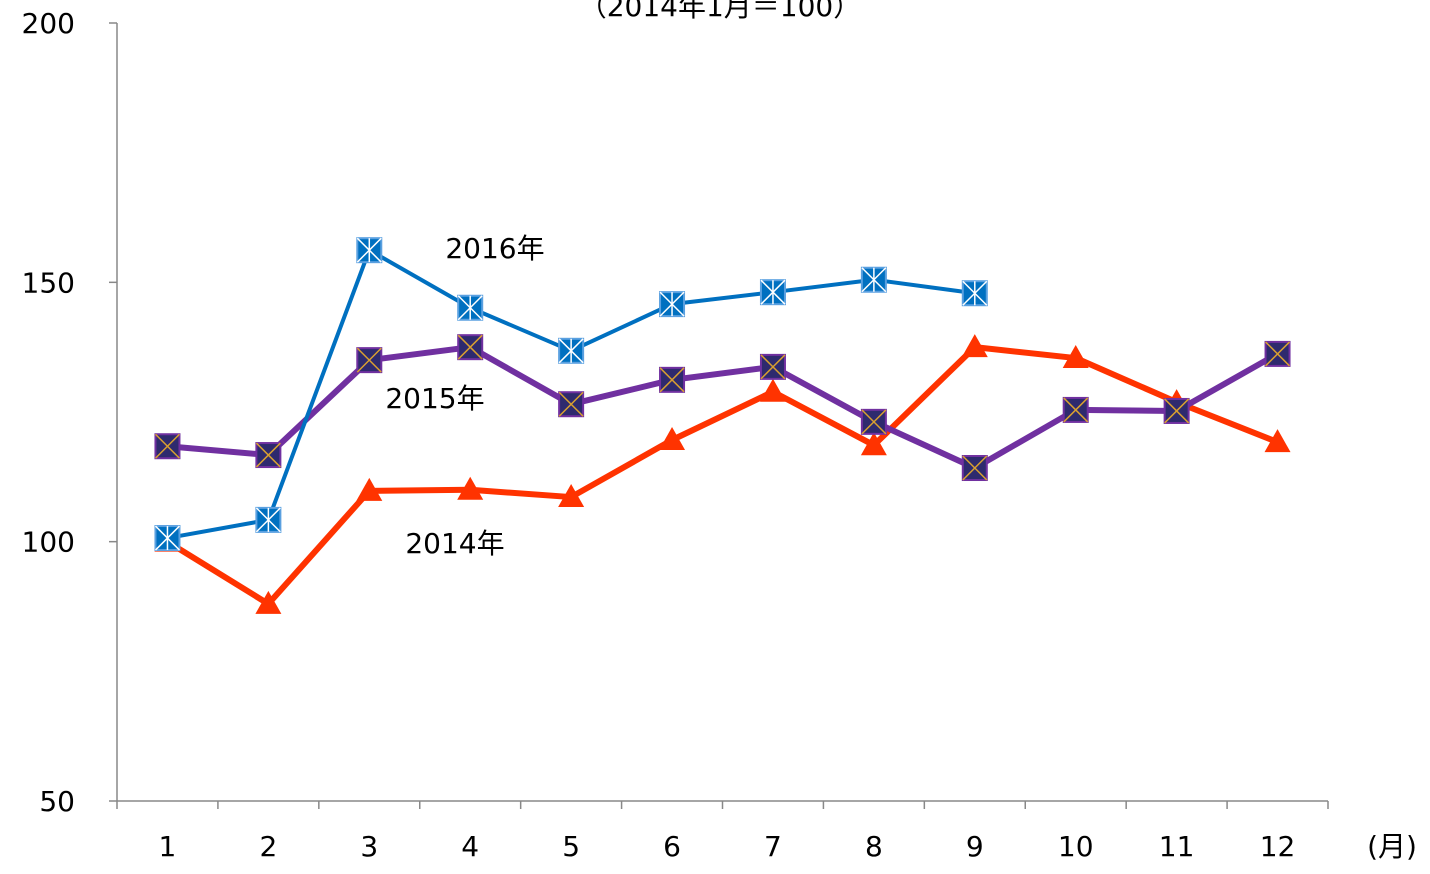 The height and width of the screenshot is (874, 1430). Describe the element at coordinates (268, 846) in the screenshot. I see `x-tick-label: 2` at that location.